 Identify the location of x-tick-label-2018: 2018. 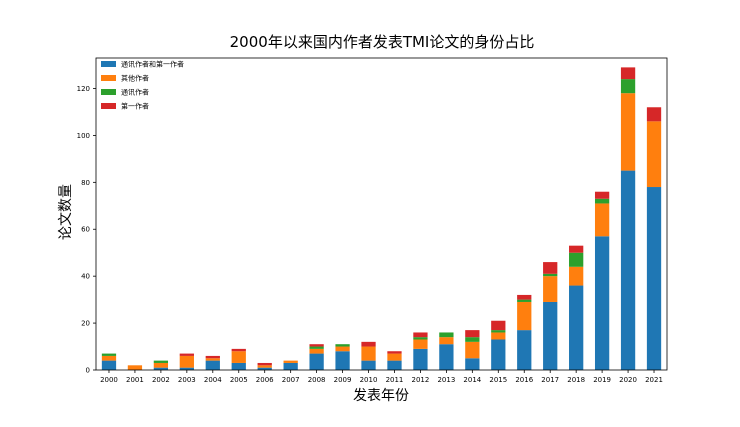
(576, 380).